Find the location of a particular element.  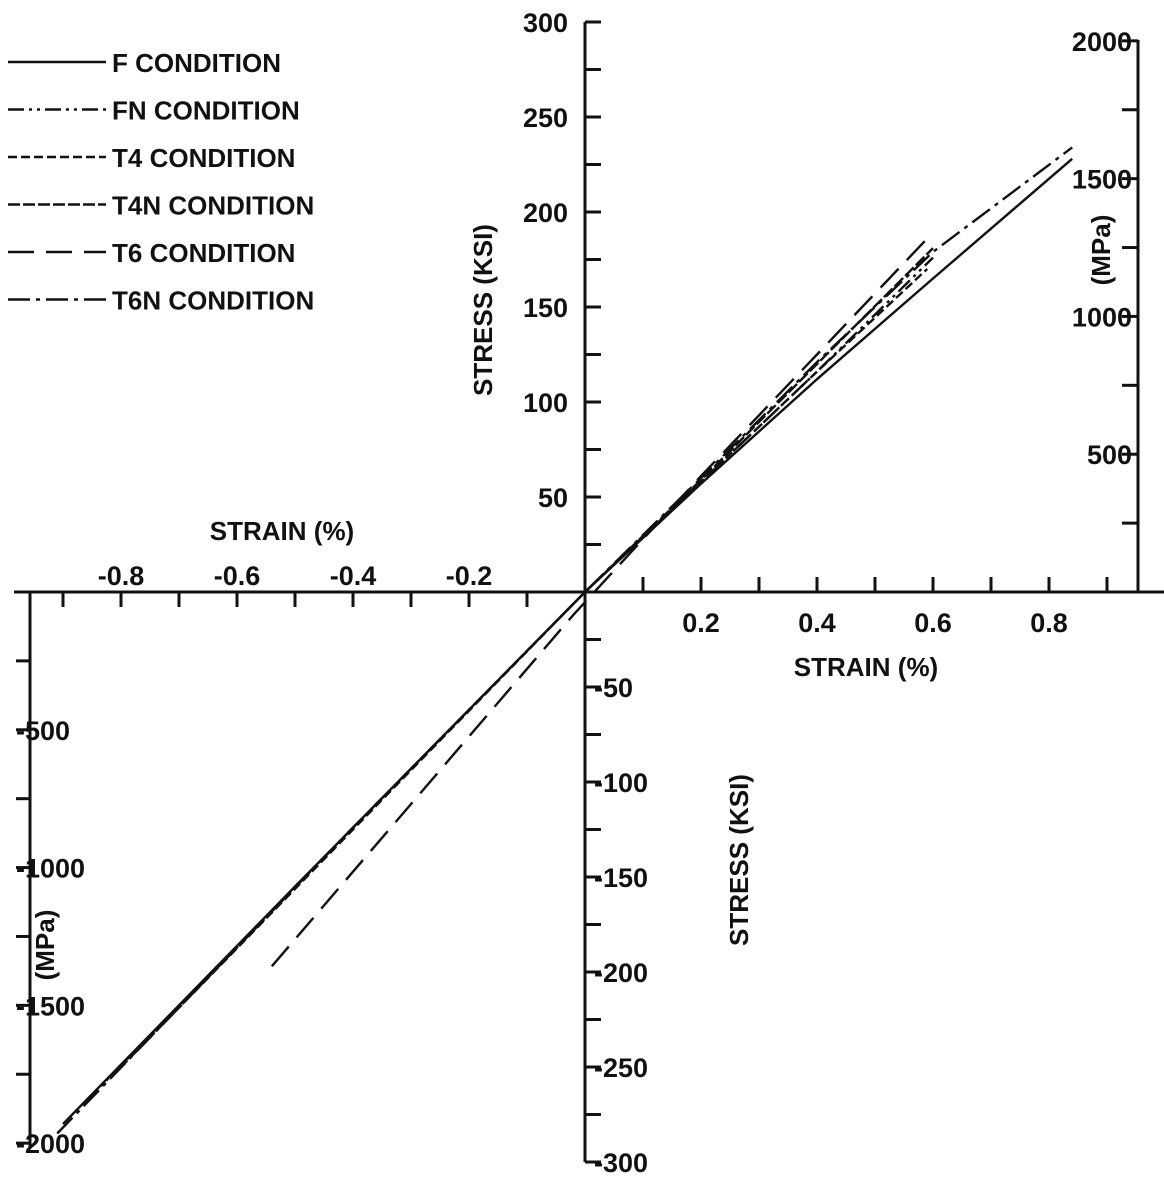

mpa-tick-label: 2000 is located at coordinates (1102, 42).